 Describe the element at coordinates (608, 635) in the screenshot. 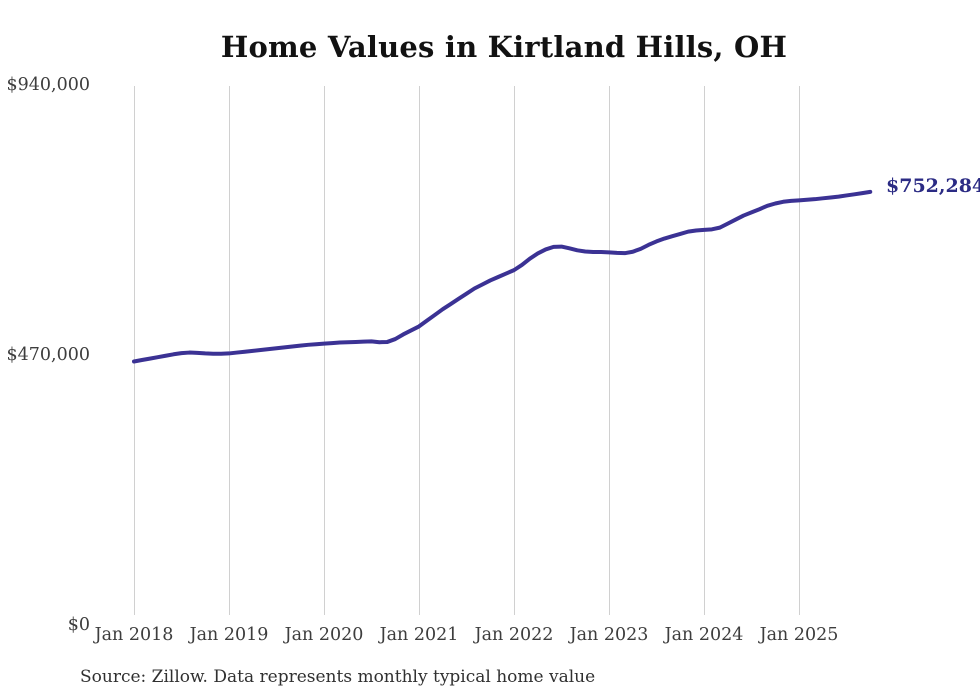

I see `x-axis-label: Jan 2023` at that location.